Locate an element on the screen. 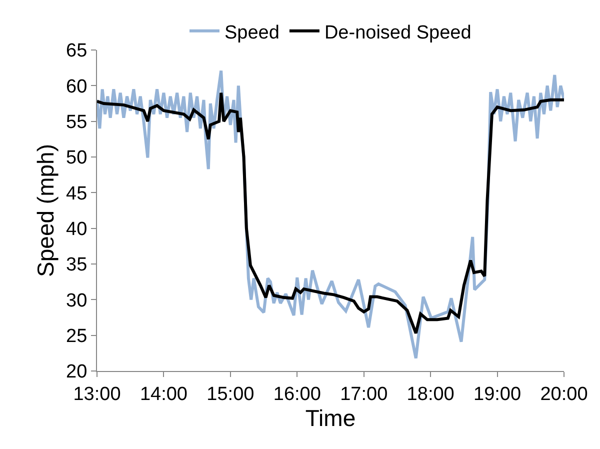 The width and height of the screenshot is (600, 449). y-tick-label: 25 is located at coordinates (77, 336).